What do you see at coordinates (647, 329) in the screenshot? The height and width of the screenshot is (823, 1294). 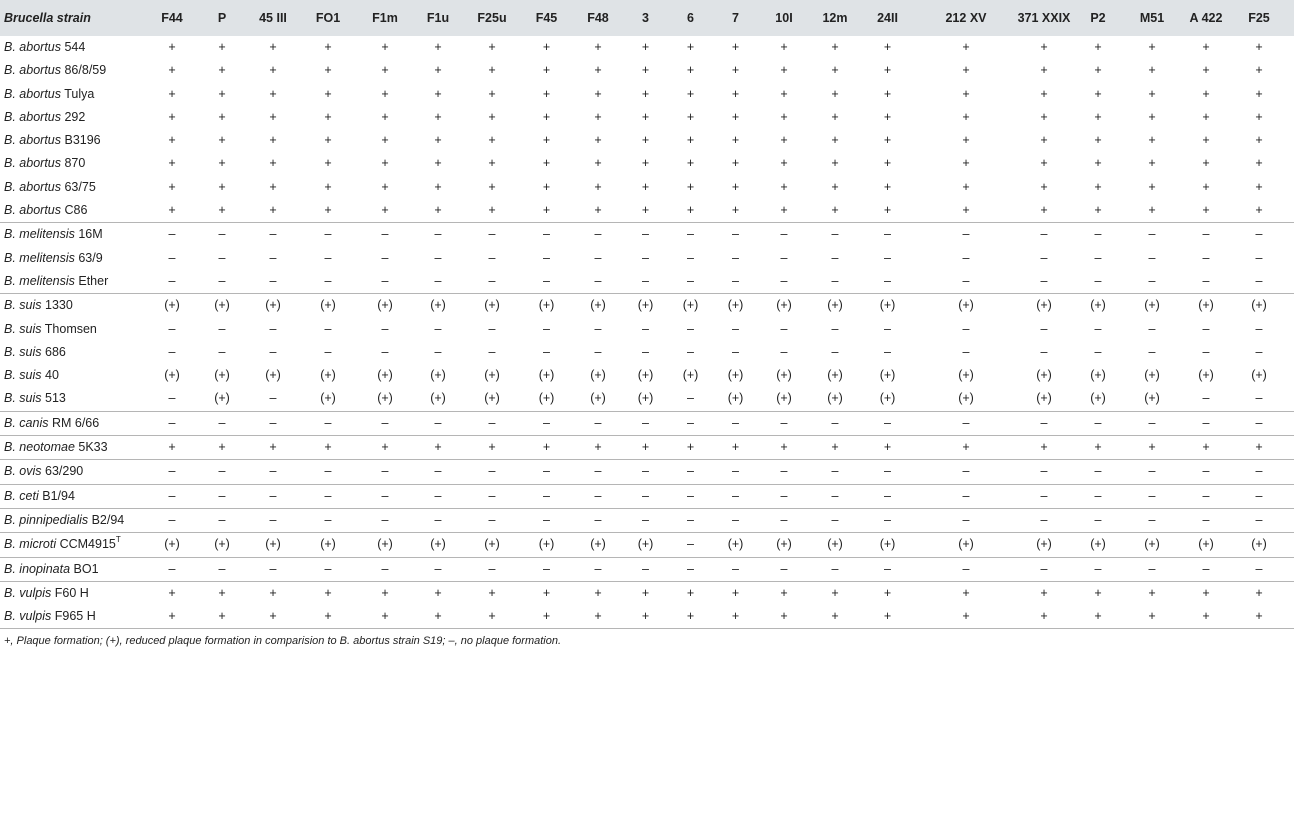 I see `table-row: B. suis Thomsen – – – – – – – – – – – – – – – – – – – – – –` at bounding box center [647, 329].